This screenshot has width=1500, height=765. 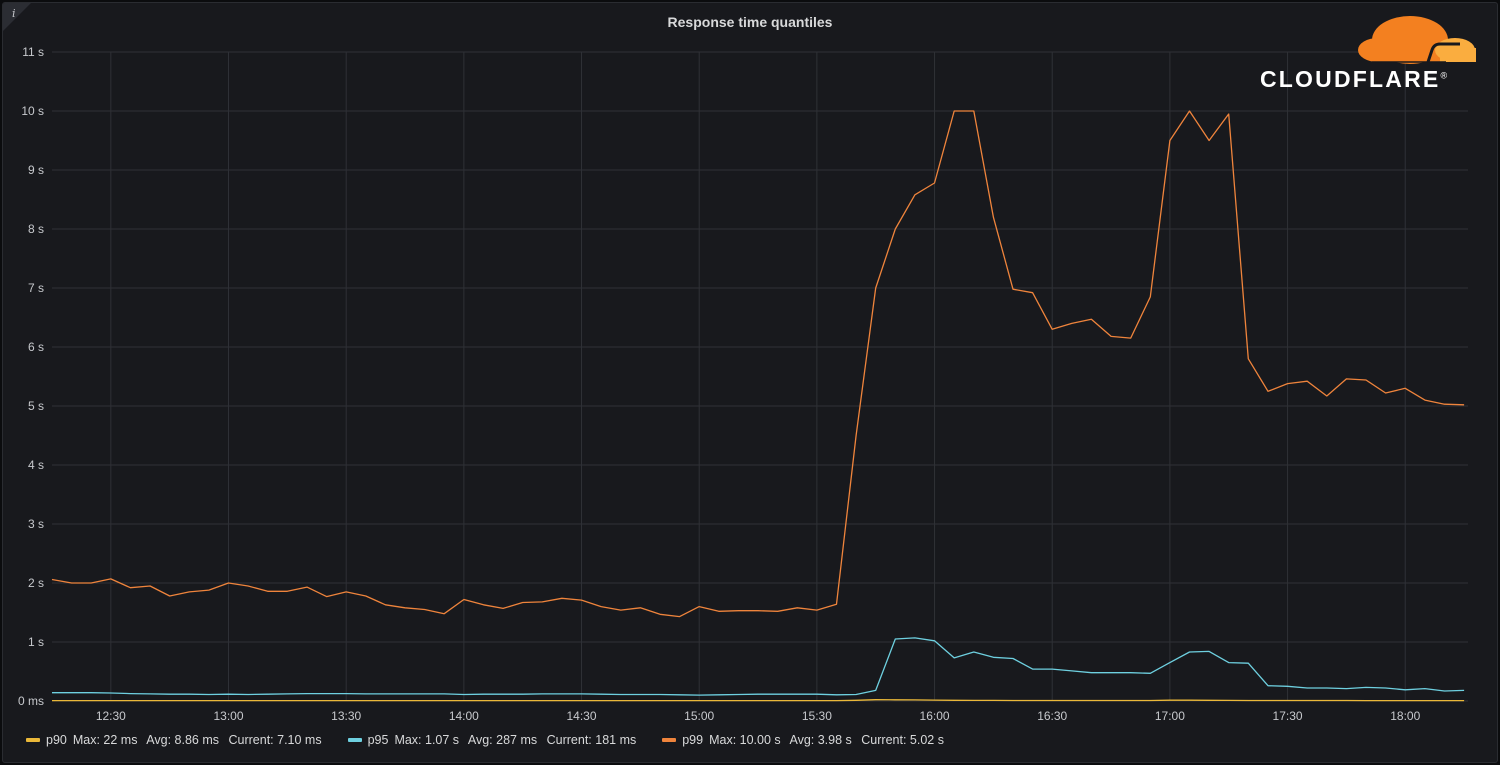 What do you see at coordinates (502, 740) in the screenshot?
I see `legend-avg: Avg: 287 ms` at bounding box center [502, 740].